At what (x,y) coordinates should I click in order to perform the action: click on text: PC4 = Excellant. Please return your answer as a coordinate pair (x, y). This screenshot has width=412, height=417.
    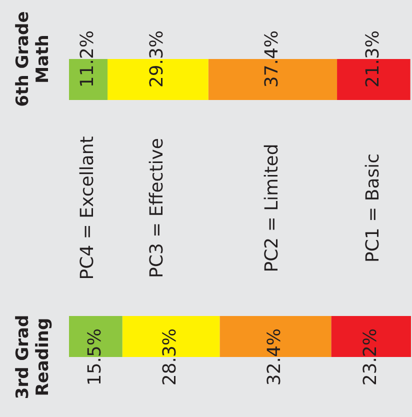
    Looking at the image, I should click on (87, 208).